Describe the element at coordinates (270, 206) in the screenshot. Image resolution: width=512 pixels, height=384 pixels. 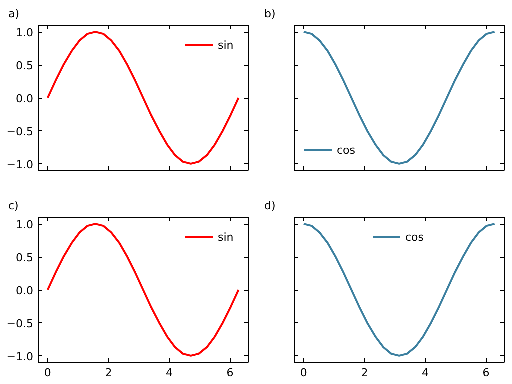
I see `chart-title: d)` at that location.